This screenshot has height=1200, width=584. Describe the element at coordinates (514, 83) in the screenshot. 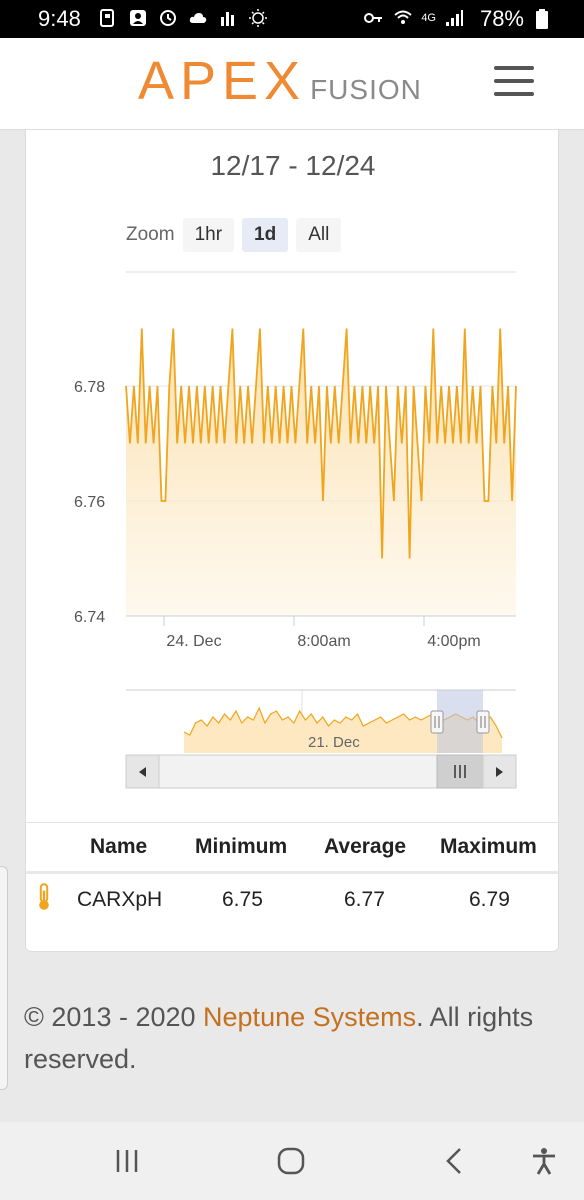

I see `hamburger-menu-icon` at that location.